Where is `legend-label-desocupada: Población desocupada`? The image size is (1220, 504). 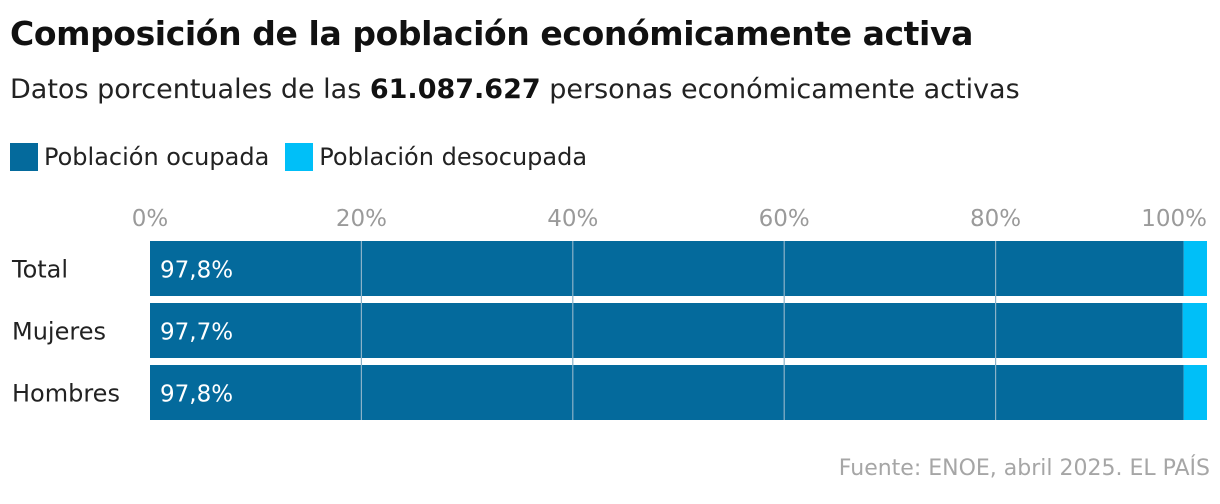 legend-label-desocupada: Población desocupada is located at coordinates (453, 157).